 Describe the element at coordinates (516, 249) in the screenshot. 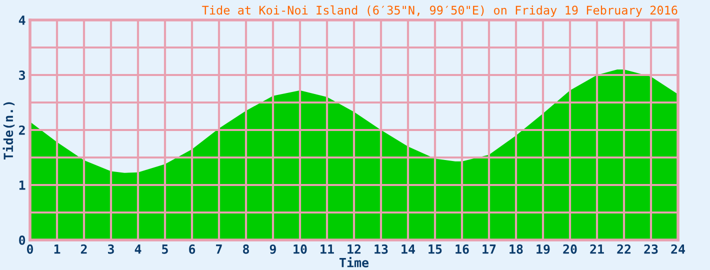

I see `x-tick-label: 18` at that location.